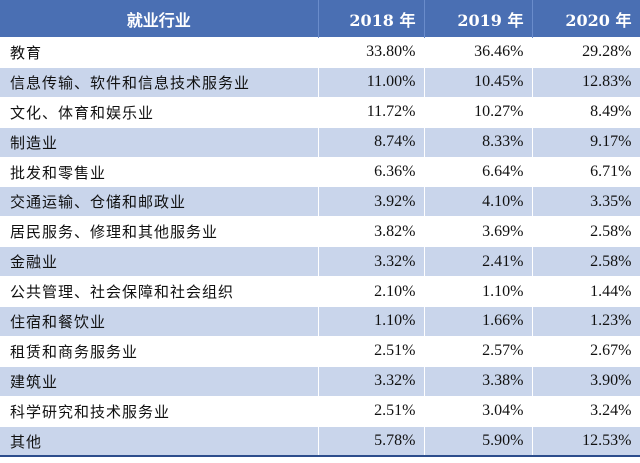  Describe the element at coordinates (159, 321) in the screenshot. I see `industry-cell: 住宿和餐饮业` at that location.